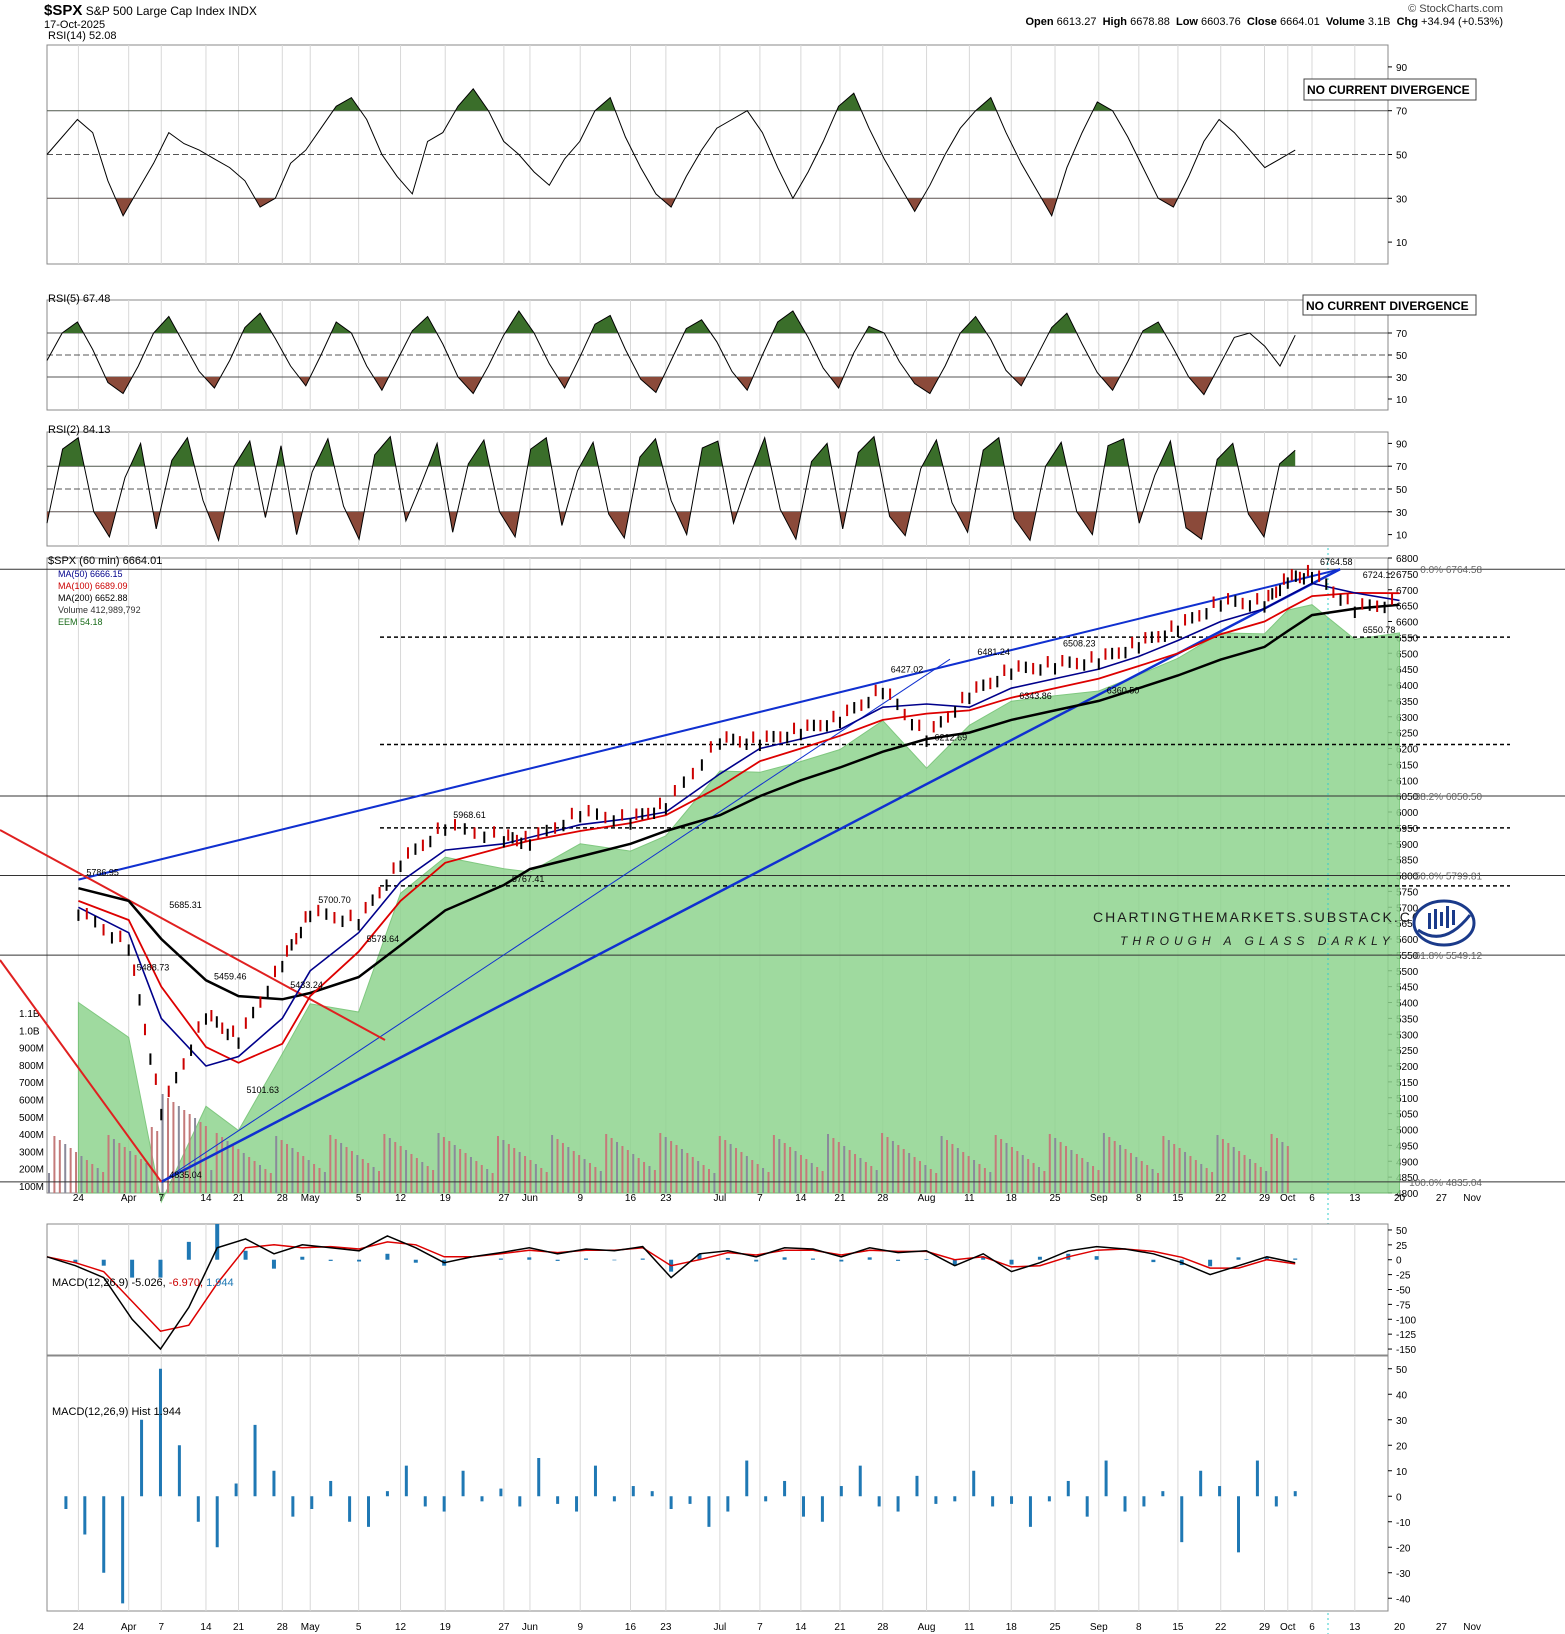  Describe the element at coordinates (31, 1118) in the screenshot. I see `volume-tick-label: 500M` at that location.